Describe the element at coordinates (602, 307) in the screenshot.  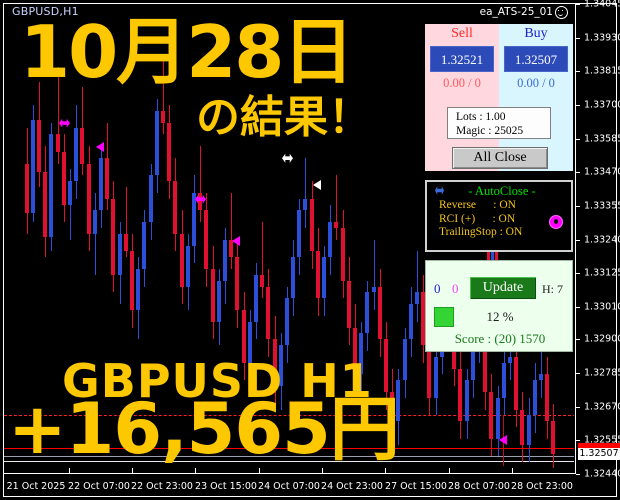
I see `price-label: 1.33010` at that location.